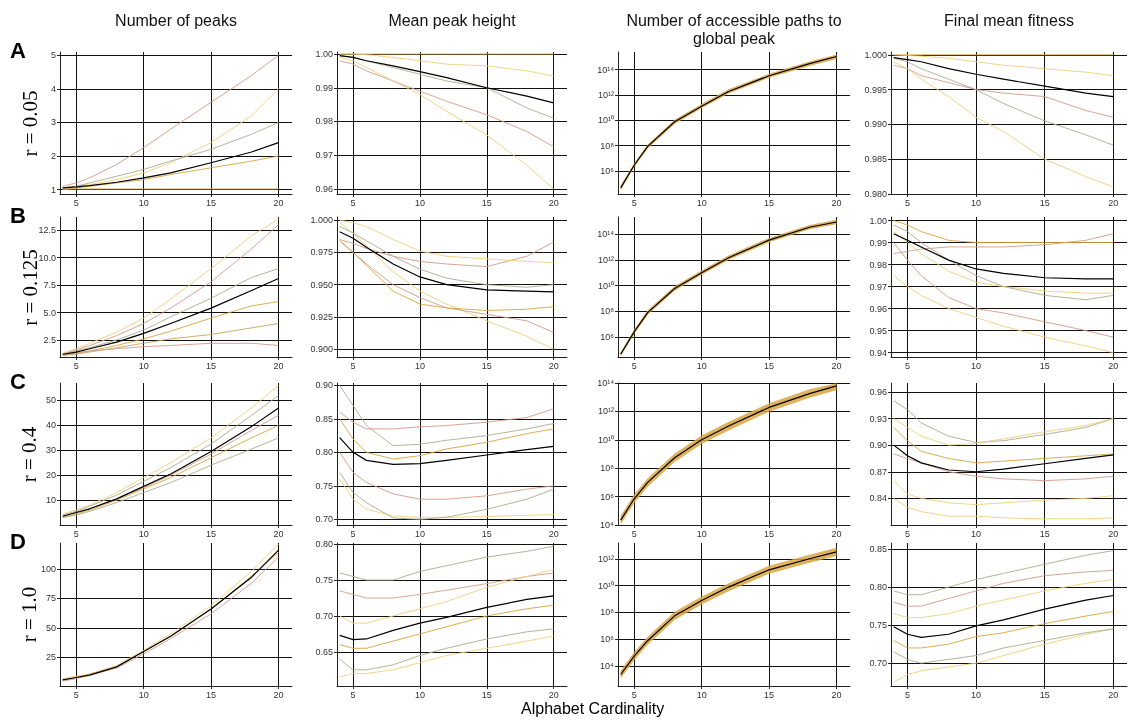 Image resolution: width=1133 pixels, height=724 pixels. Describe the element at coordinates (607, 496) in the screenshot. I see `y-tick-label: 10⁶` at that location.